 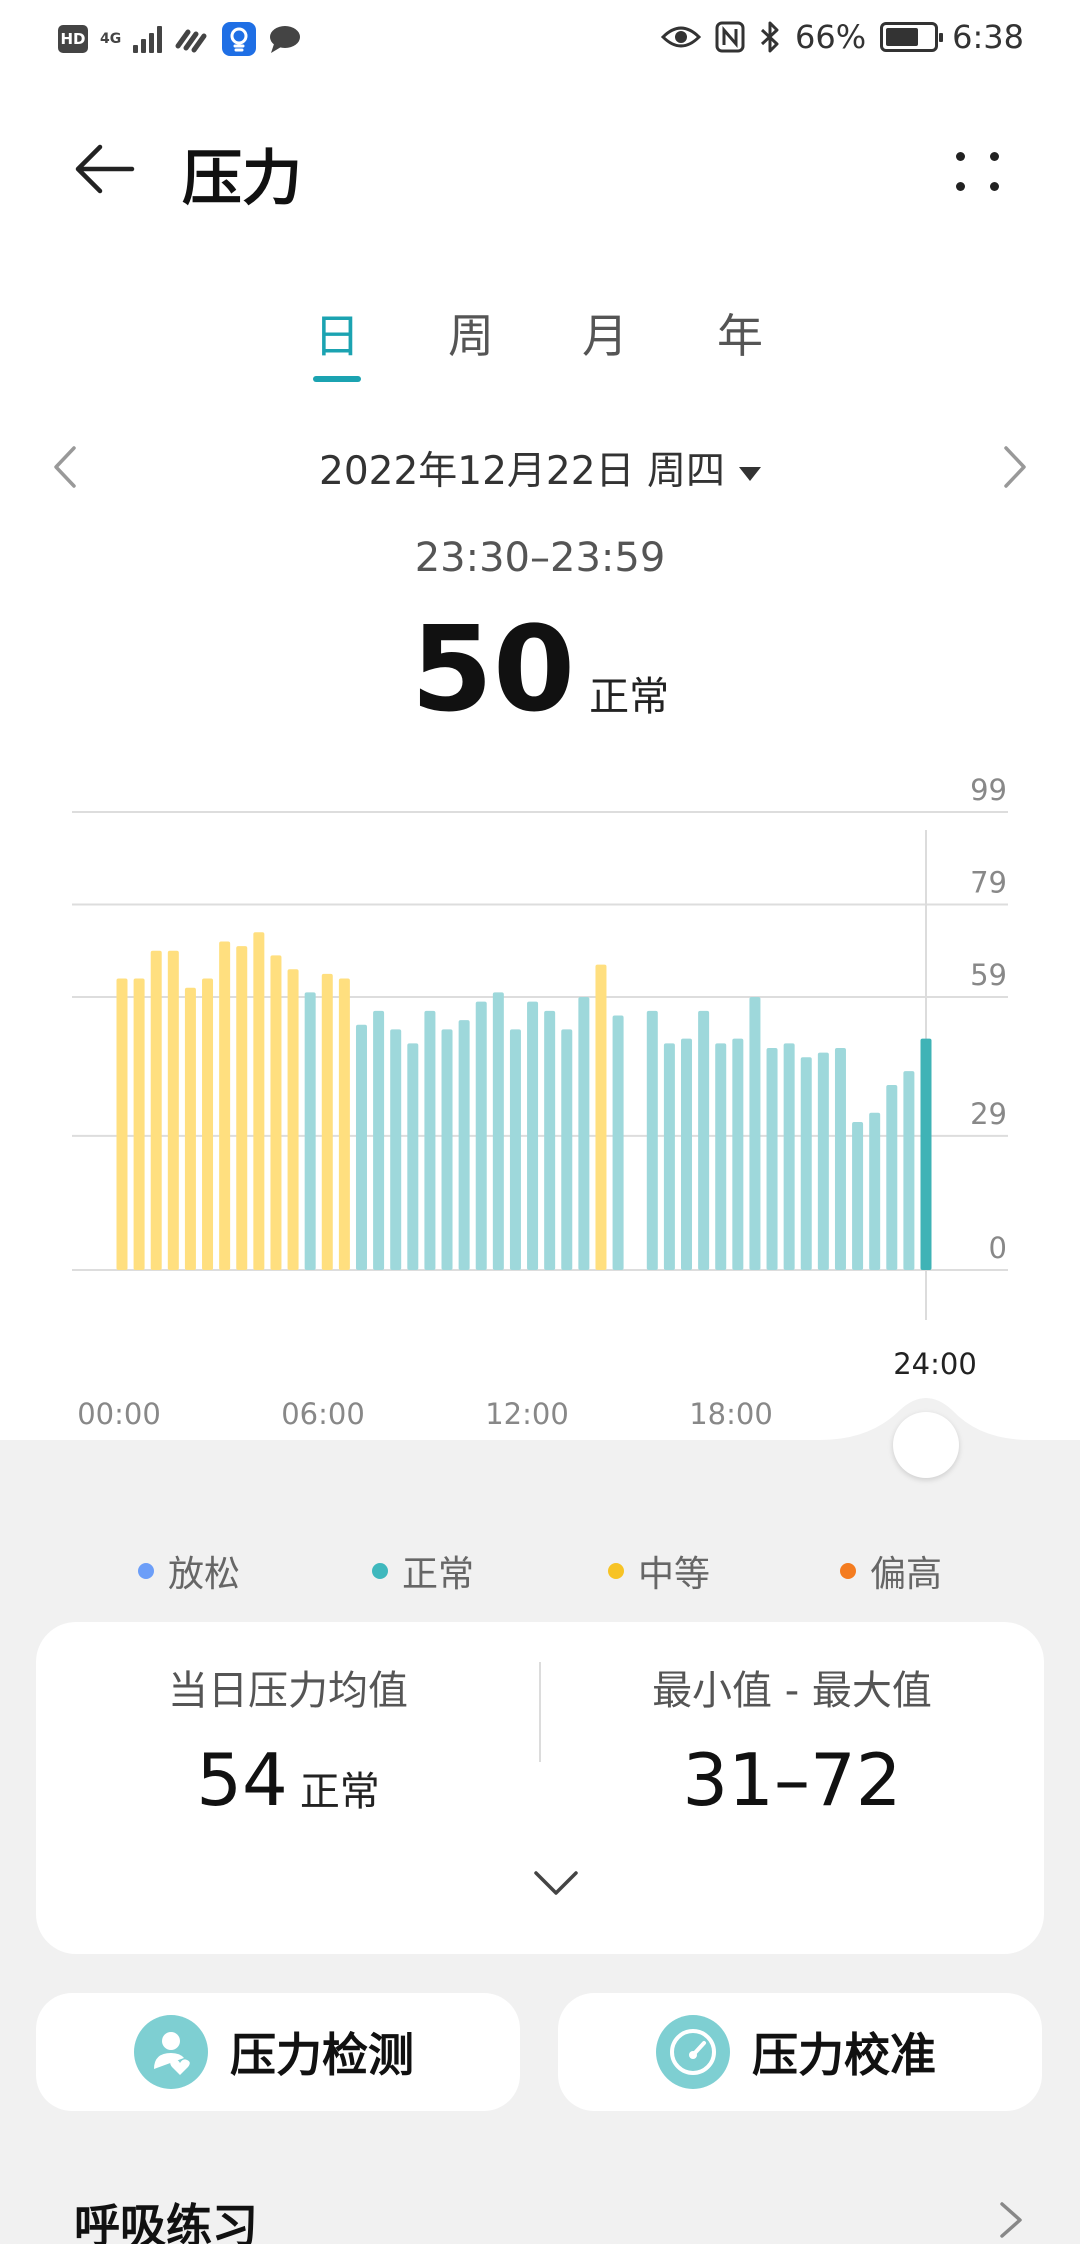 What do you see at coordinates (242, 179) in the screenshot?
I see `page-title: 压力` at bounding box center [242, 179].